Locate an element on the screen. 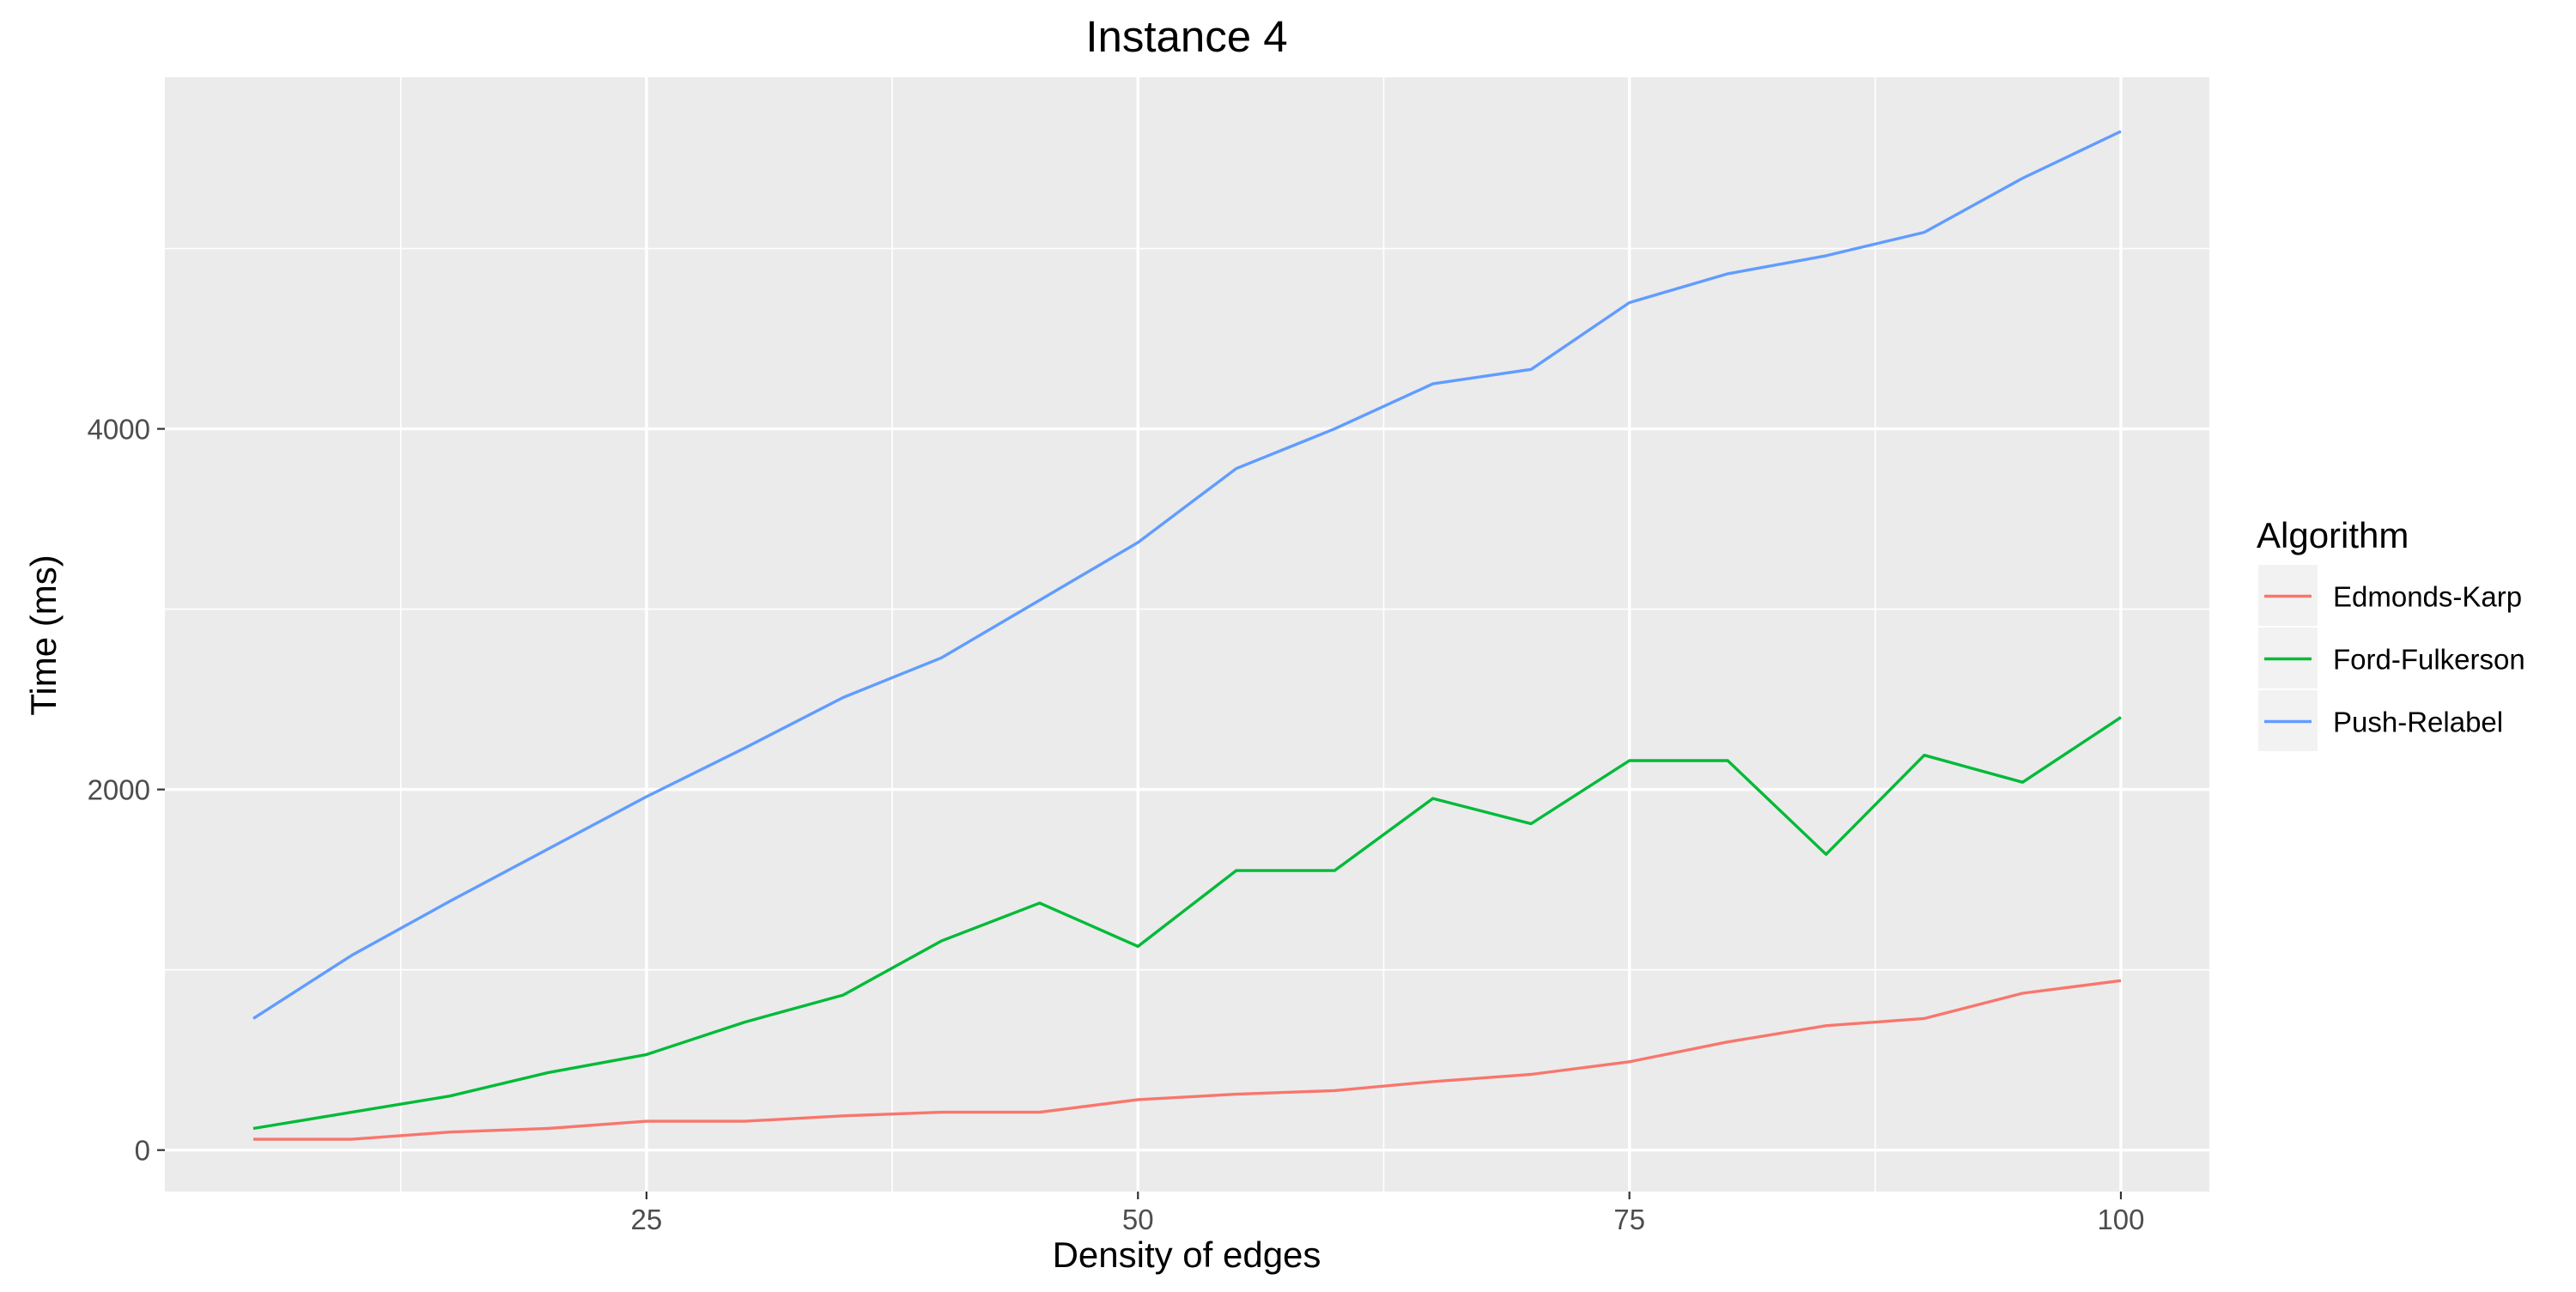 The image size is (2576, 1292). y-tick-label: 2000 is located at coordinates (119, 790).